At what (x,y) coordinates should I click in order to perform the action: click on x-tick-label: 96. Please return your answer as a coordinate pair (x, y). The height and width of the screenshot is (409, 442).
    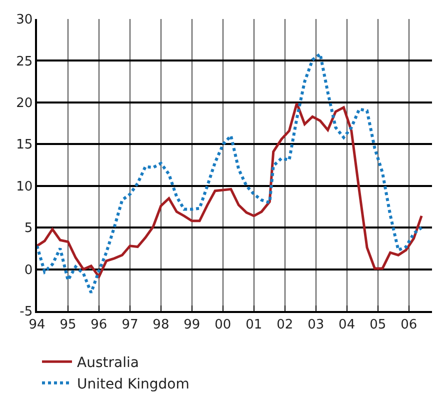
    Looking at the image, I should click on (99, 324).